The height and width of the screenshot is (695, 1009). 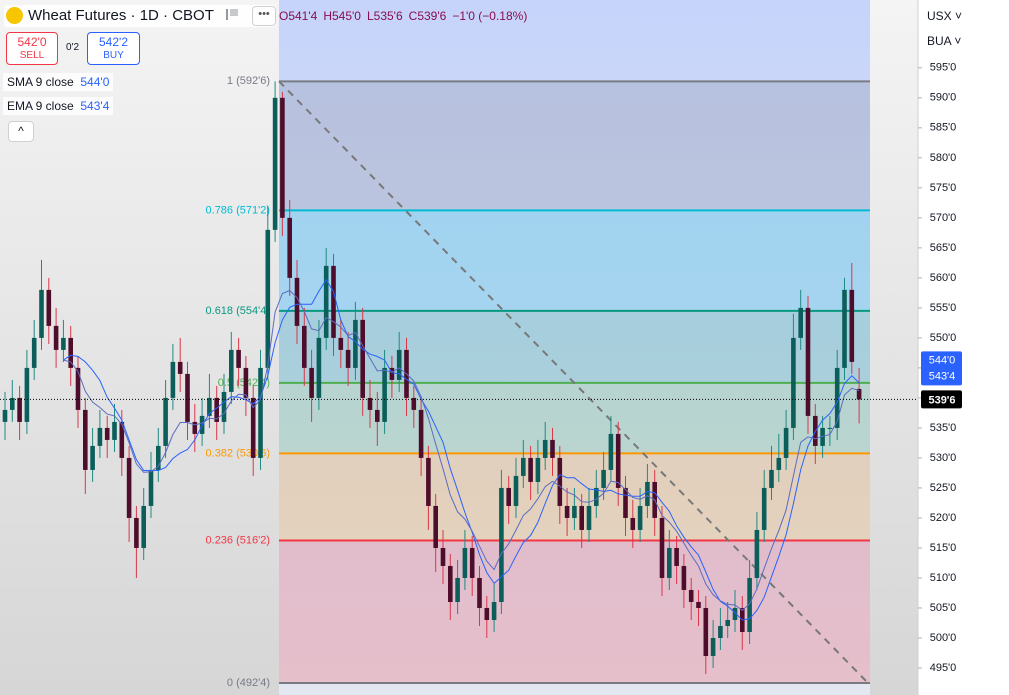 What do you see at coordinates (238, 210) in the screenshot?
I see `fib-label: 0.786 (571'2)` at bounding box center [238, 210].